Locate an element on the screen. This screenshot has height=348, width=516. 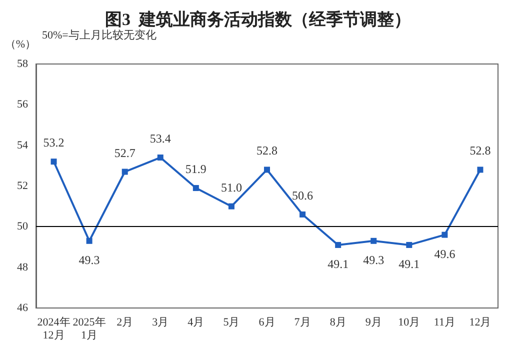
x-tick-label: 2025年 1月 is located at coordinates (89, 329).